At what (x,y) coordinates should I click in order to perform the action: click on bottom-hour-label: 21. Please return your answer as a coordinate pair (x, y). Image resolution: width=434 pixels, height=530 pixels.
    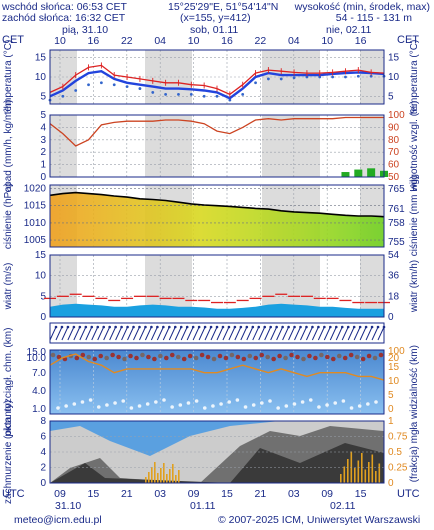
    Looking at the image, I should click on (261, 494).